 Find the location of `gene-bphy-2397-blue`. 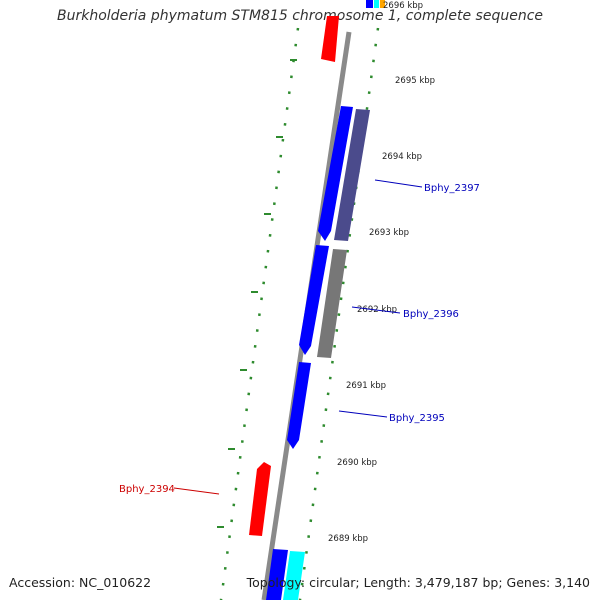

gene-bphy-2397-blue is located at coordinates (335, 173).